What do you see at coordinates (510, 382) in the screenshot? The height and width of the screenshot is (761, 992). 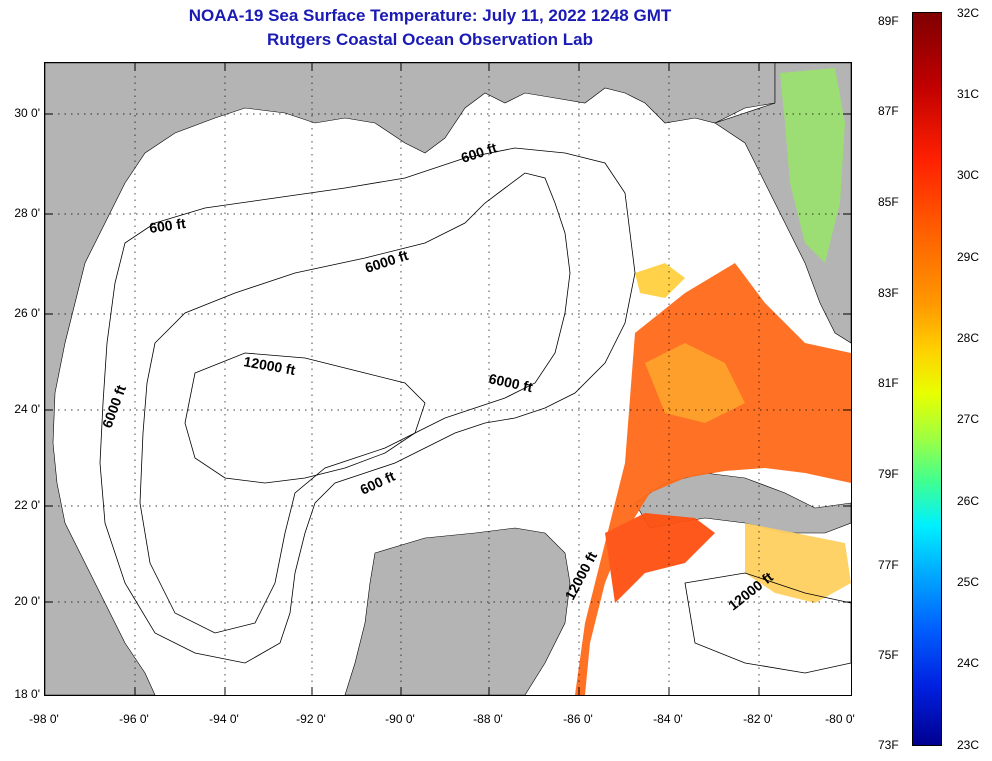 I see `contour-label-6000-east: 6000 ft` at bounding box center [510, 382].